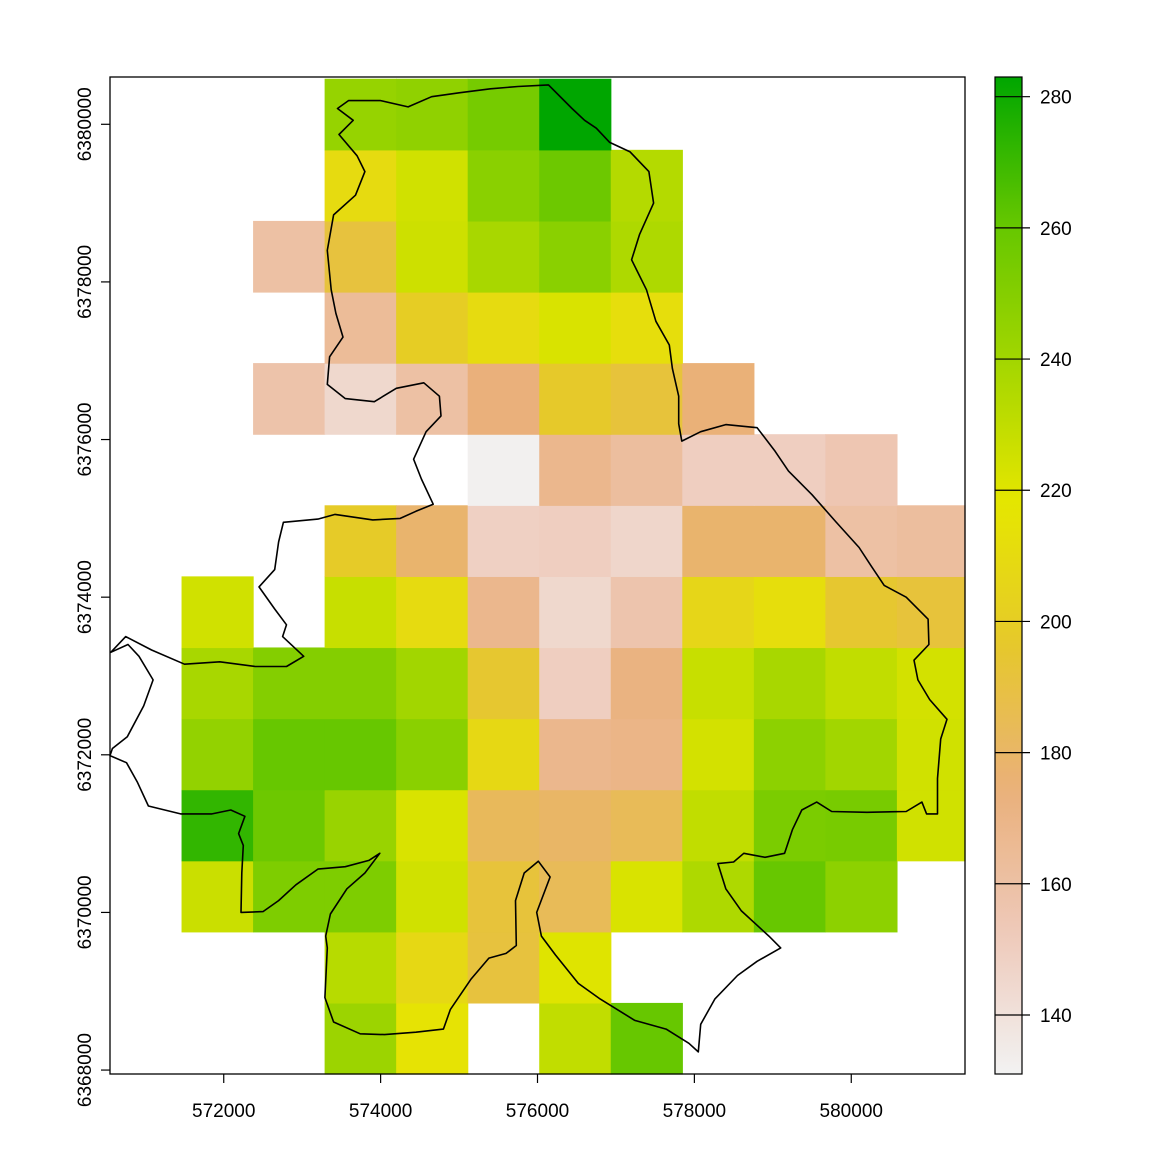  I want to click on x-tick-label: 574000, so click(380, 1111).